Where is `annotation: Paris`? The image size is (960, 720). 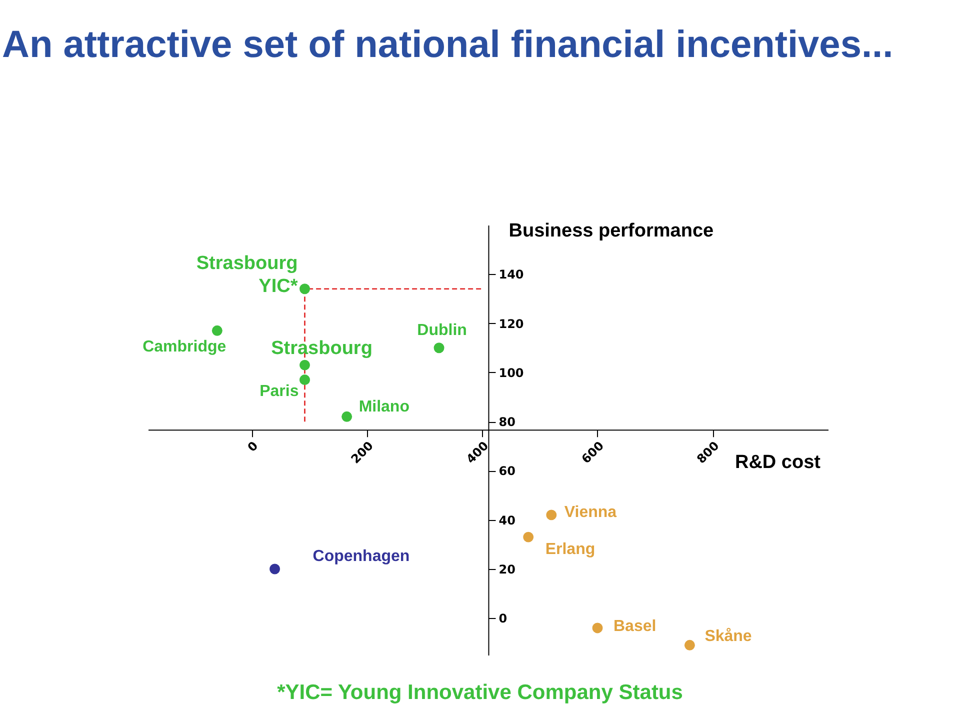 annotation: Paris is located at coordinates (279, 391).